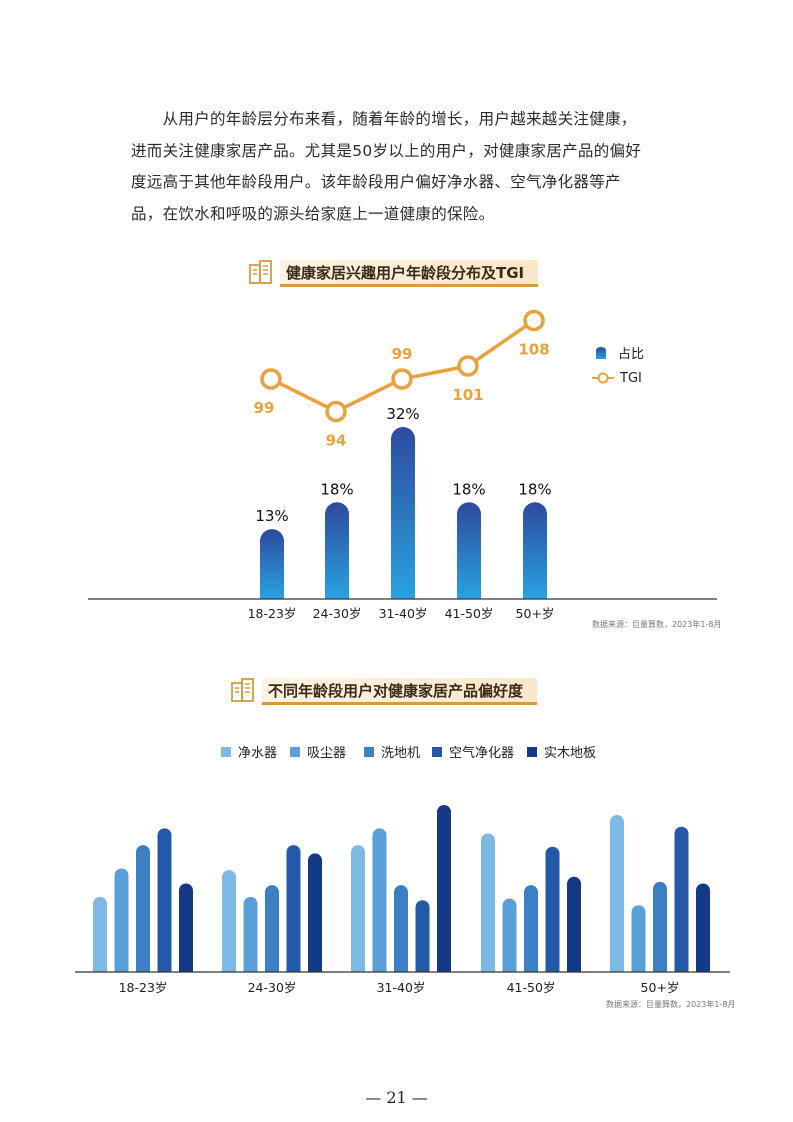 This screenshot has height=1122, width=793. What do you see at coordinates (402, 414) in the screenshot?
I see `share-data-label: 32%` at bounding box center [402, 414].